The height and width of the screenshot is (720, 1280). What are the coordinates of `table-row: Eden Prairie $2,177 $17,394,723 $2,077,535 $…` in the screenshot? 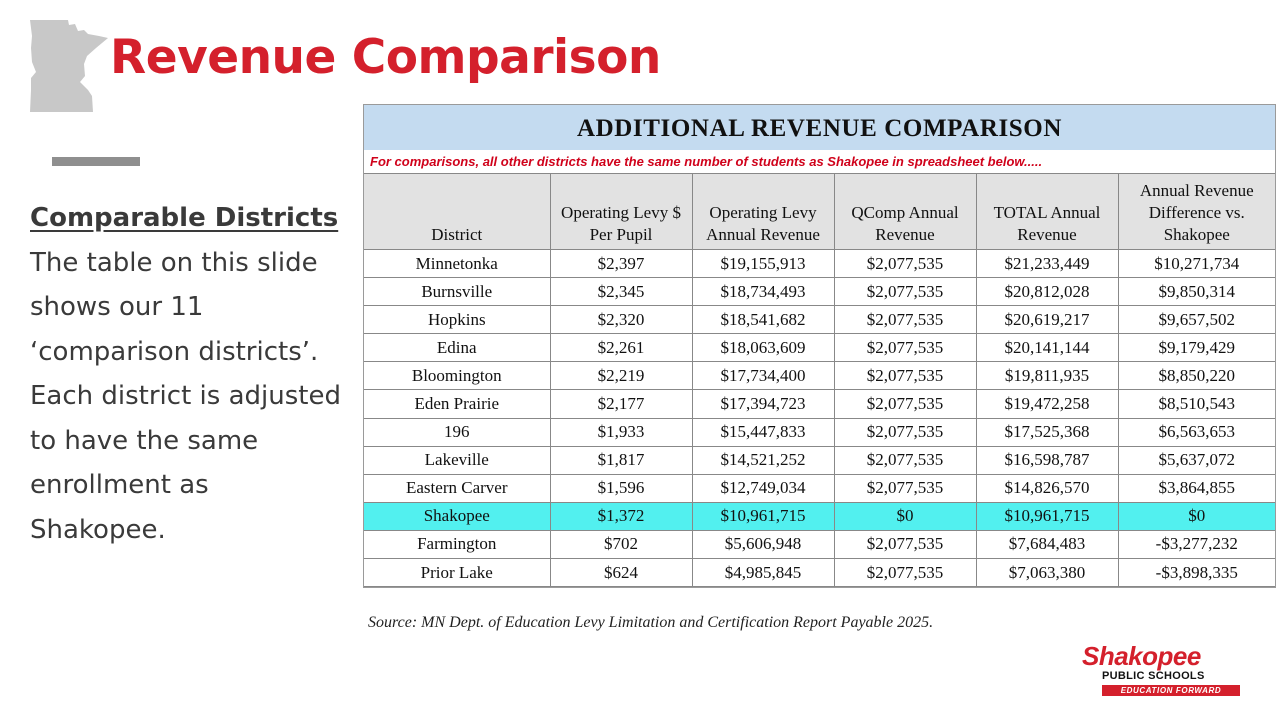 It's located at (819, 404).